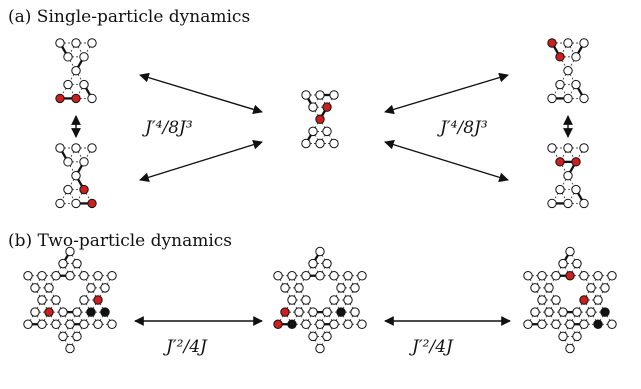  I want to click on rate-label-a-right: J′⁴/8J³, so click(462, 128).